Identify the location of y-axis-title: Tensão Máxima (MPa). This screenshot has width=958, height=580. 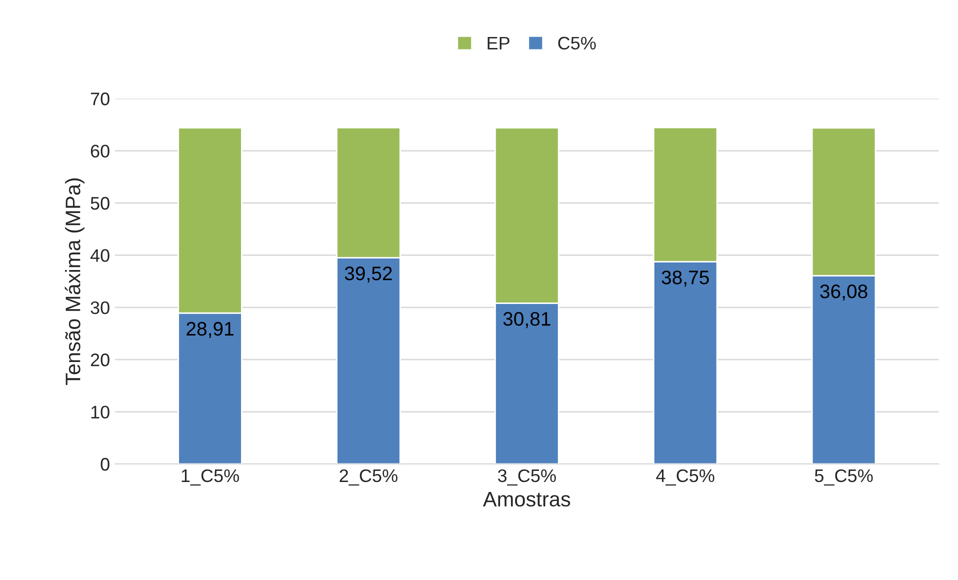
(74, 282).